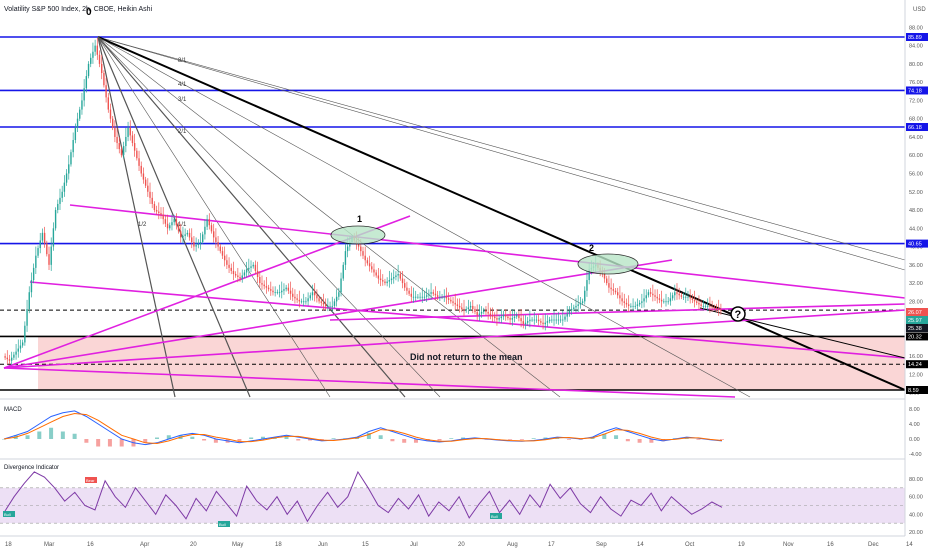 This screenshot has width=932, height=555. I want to click on y-tick-label: 36.00, so click(916, 266).